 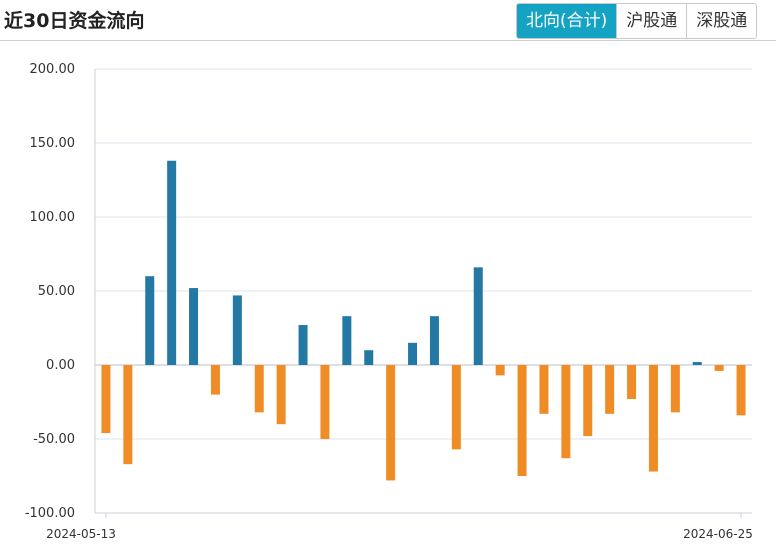 What do you see at coordinates (53, 143) in the screenshot?
I see `y-tick-label: 150.00` at bounding box center [53, 143].